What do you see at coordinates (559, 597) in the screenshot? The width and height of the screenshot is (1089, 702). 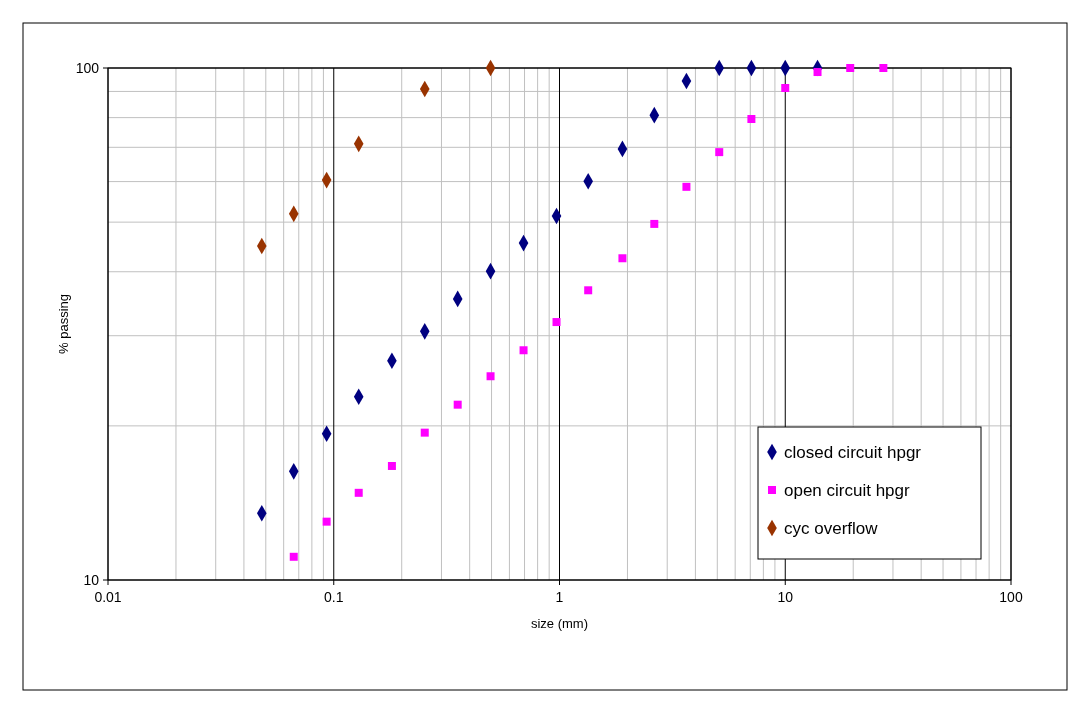 I see `x-tick-label: 1` at bounding box center [559, 597].